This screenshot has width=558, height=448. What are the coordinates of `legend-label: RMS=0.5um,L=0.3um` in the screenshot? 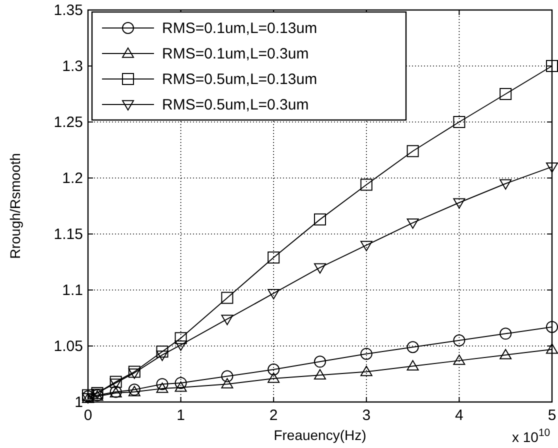 It's located at (235, 105).